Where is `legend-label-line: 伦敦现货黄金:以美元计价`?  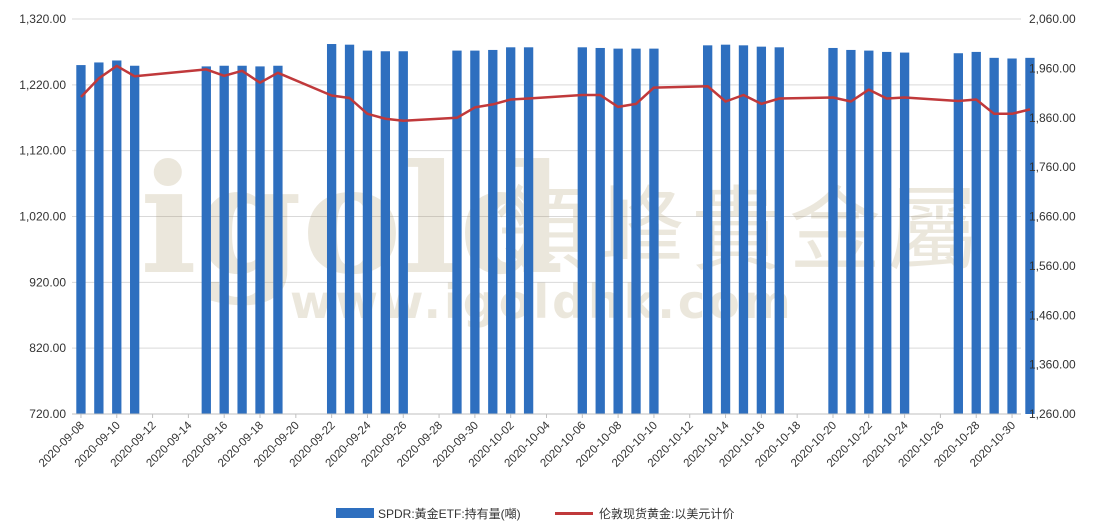
legend-label-line: 伦敦现货黄金:以美元计价 is located at coordinates (666, 513).